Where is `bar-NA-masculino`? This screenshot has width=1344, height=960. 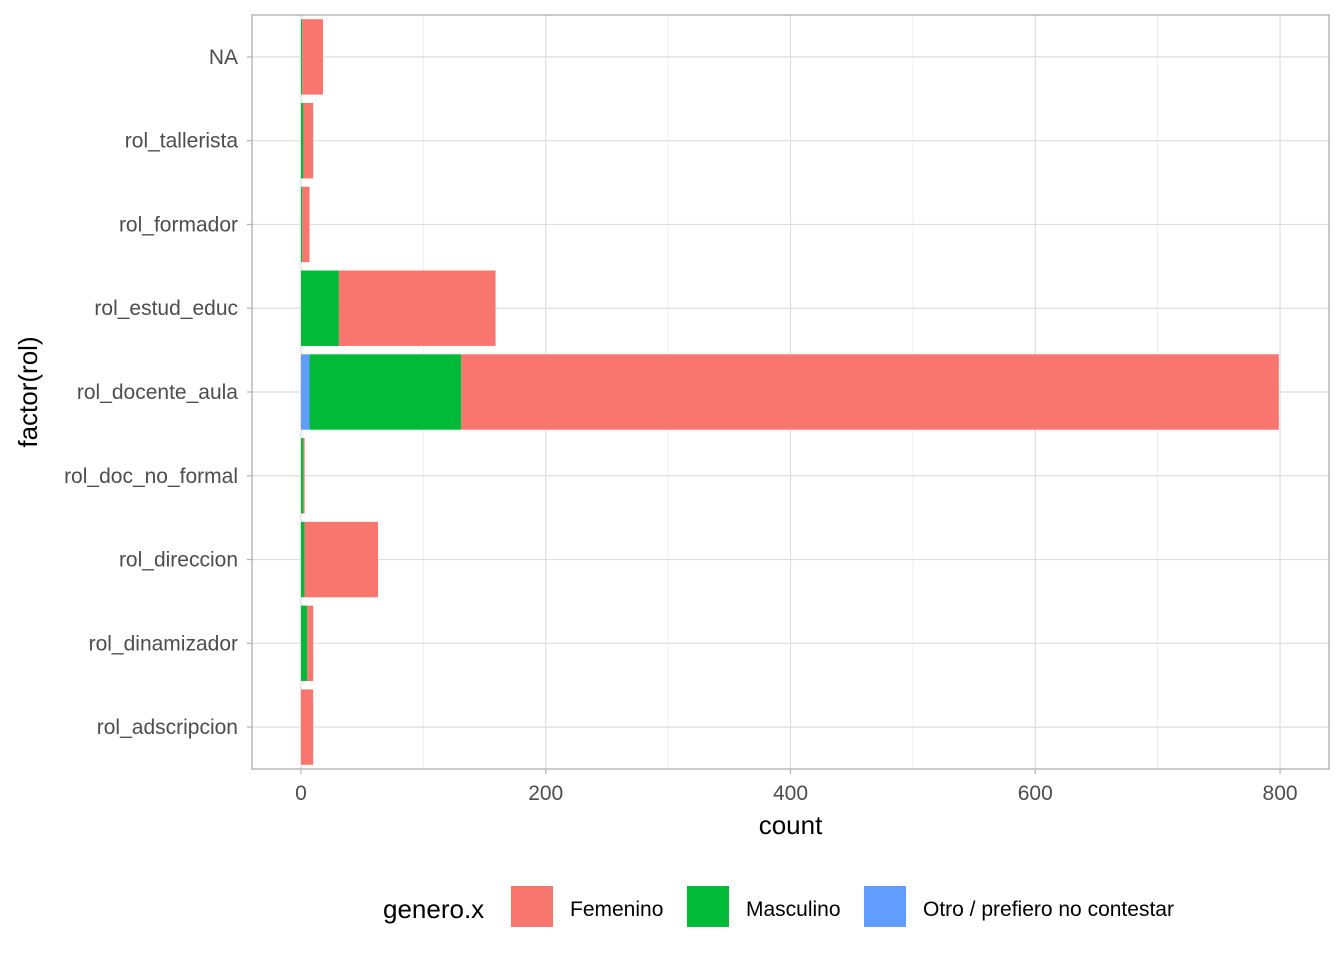 bar-NA-masculino is located at coordinates (301, 57).